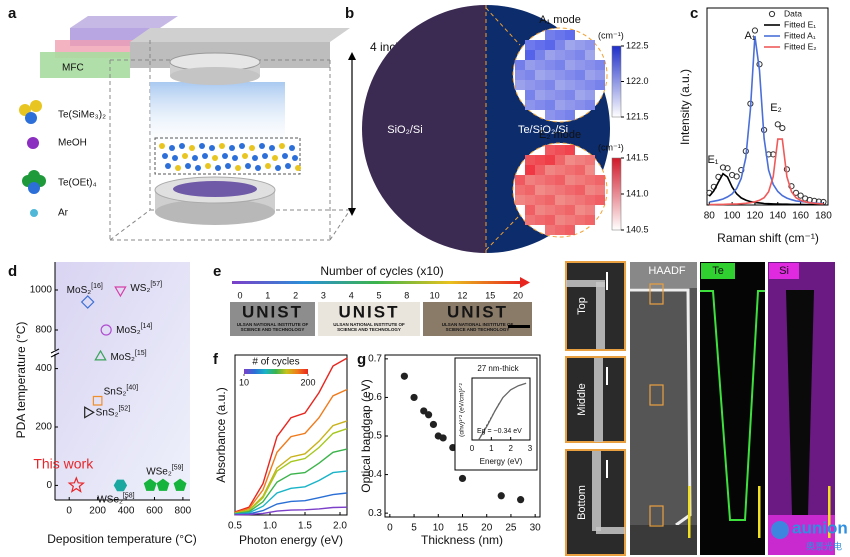 This screenshot has width=850, height=557. What do you see at coordinates (718, 271) in the screenshot?
I see `column-label: Te` at bounding box center [718, 271].